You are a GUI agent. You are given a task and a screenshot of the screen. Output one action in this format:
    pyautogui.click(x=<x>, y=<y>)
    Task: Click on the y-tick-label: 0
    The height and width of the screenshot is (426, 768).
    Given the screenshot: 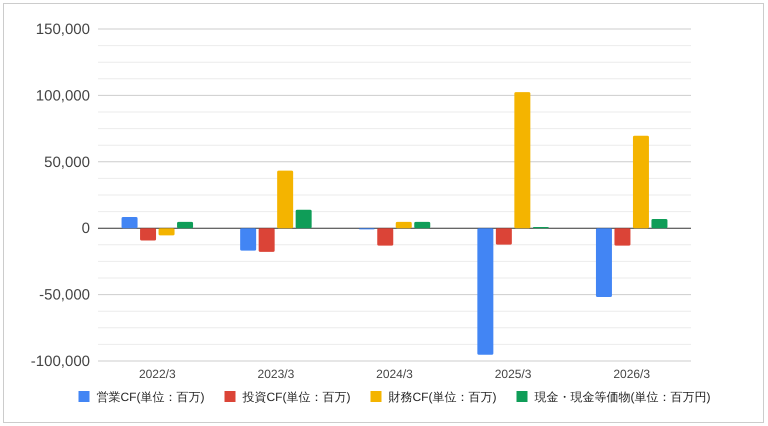 What is the action you would take?
    pyautogui.click(x=86, y=229)
    